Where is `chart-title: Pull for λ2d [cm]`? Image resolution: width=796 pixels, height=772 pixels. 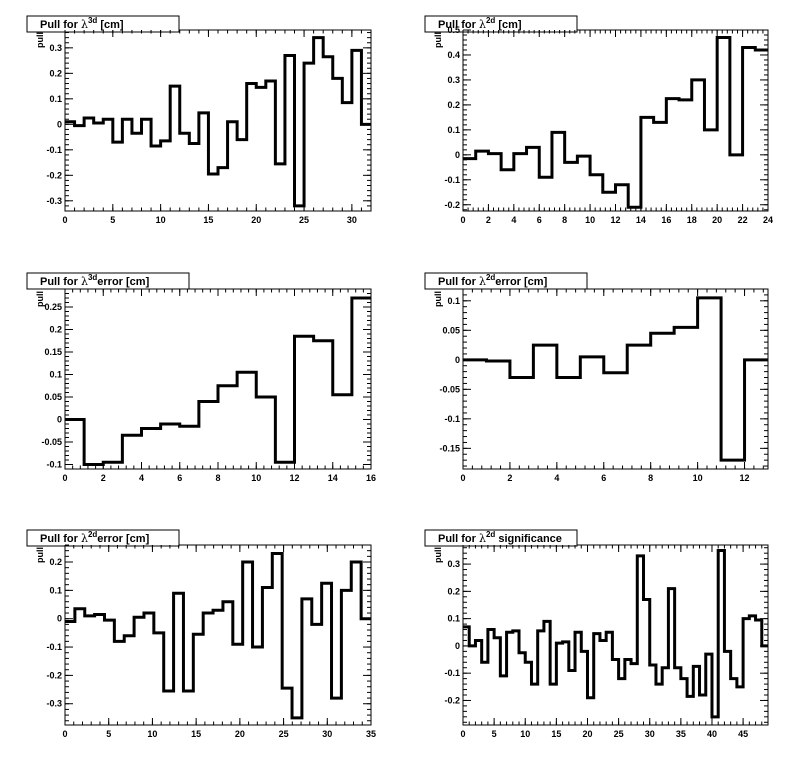 chart-title: Pull for λ2d [cm] is located at coordinates (480, 23).